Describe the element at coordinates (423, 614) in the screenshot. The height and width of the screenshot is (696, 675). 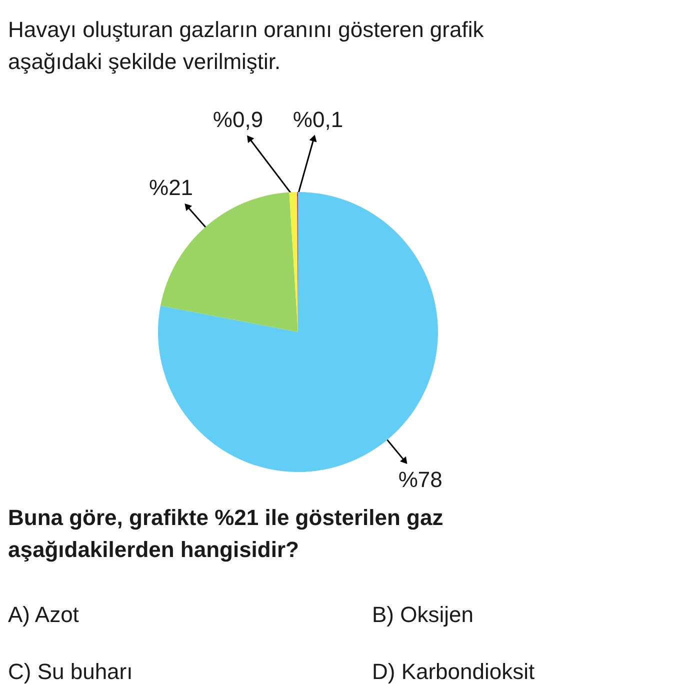
I see `text: B) Oksijen` at that location.